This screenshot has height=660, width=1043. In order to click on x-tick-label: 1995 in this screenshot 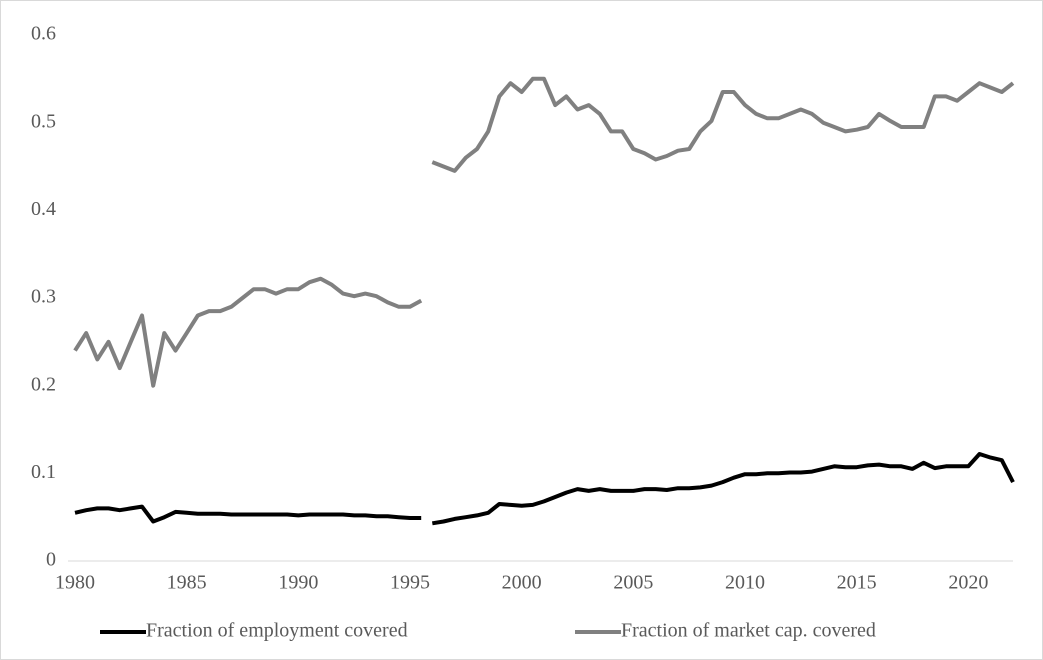, I will do `click(410, 583)`.